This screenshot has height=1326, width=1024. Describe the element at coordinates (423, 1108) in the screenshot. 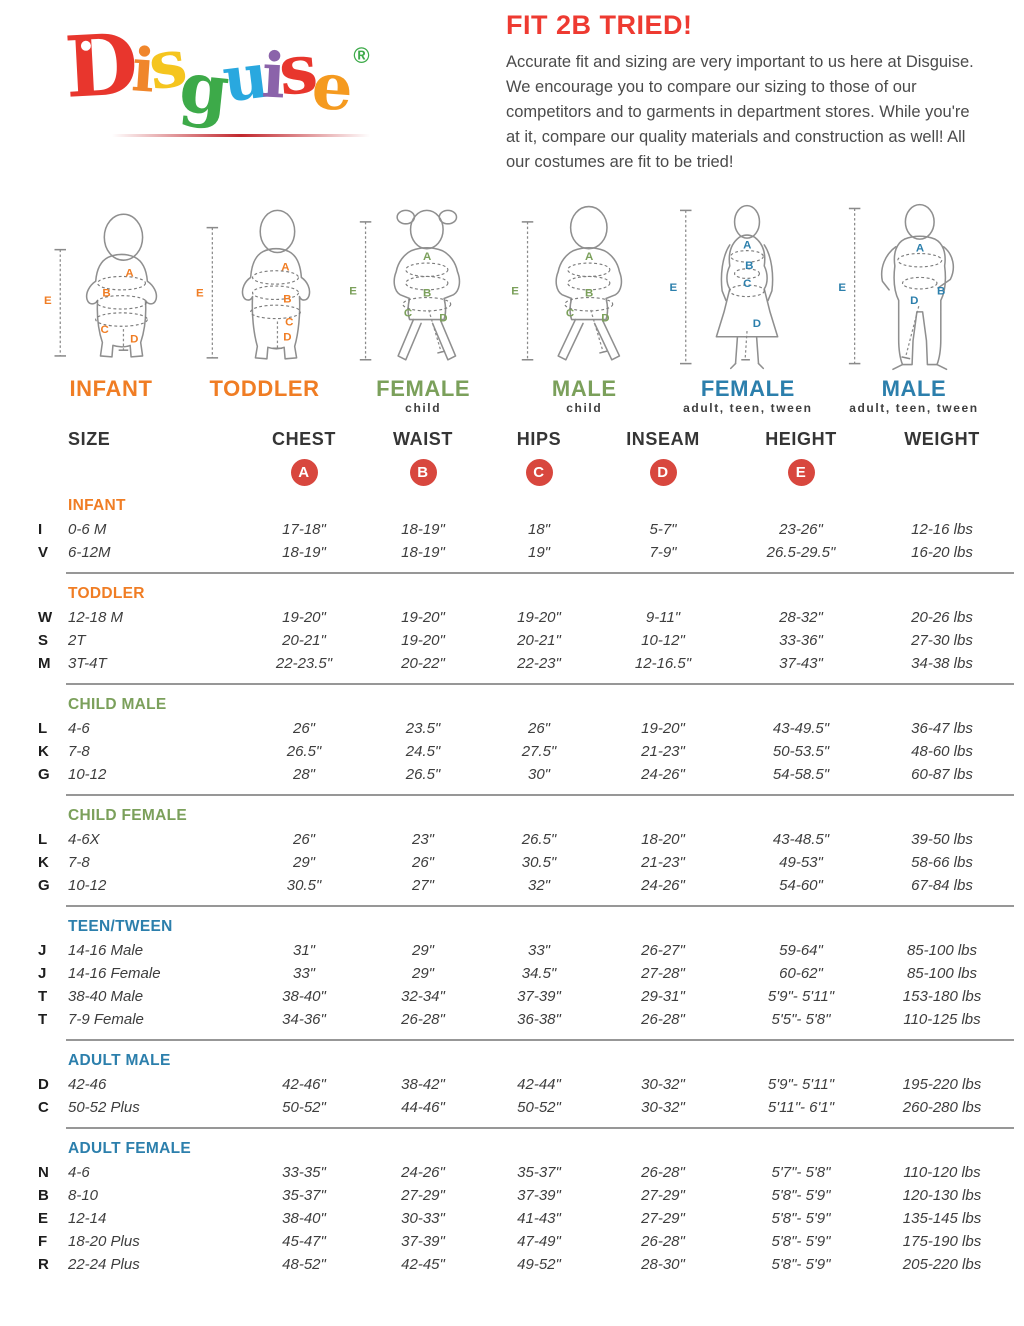

I see `row-waist: 44-46"` at that location.